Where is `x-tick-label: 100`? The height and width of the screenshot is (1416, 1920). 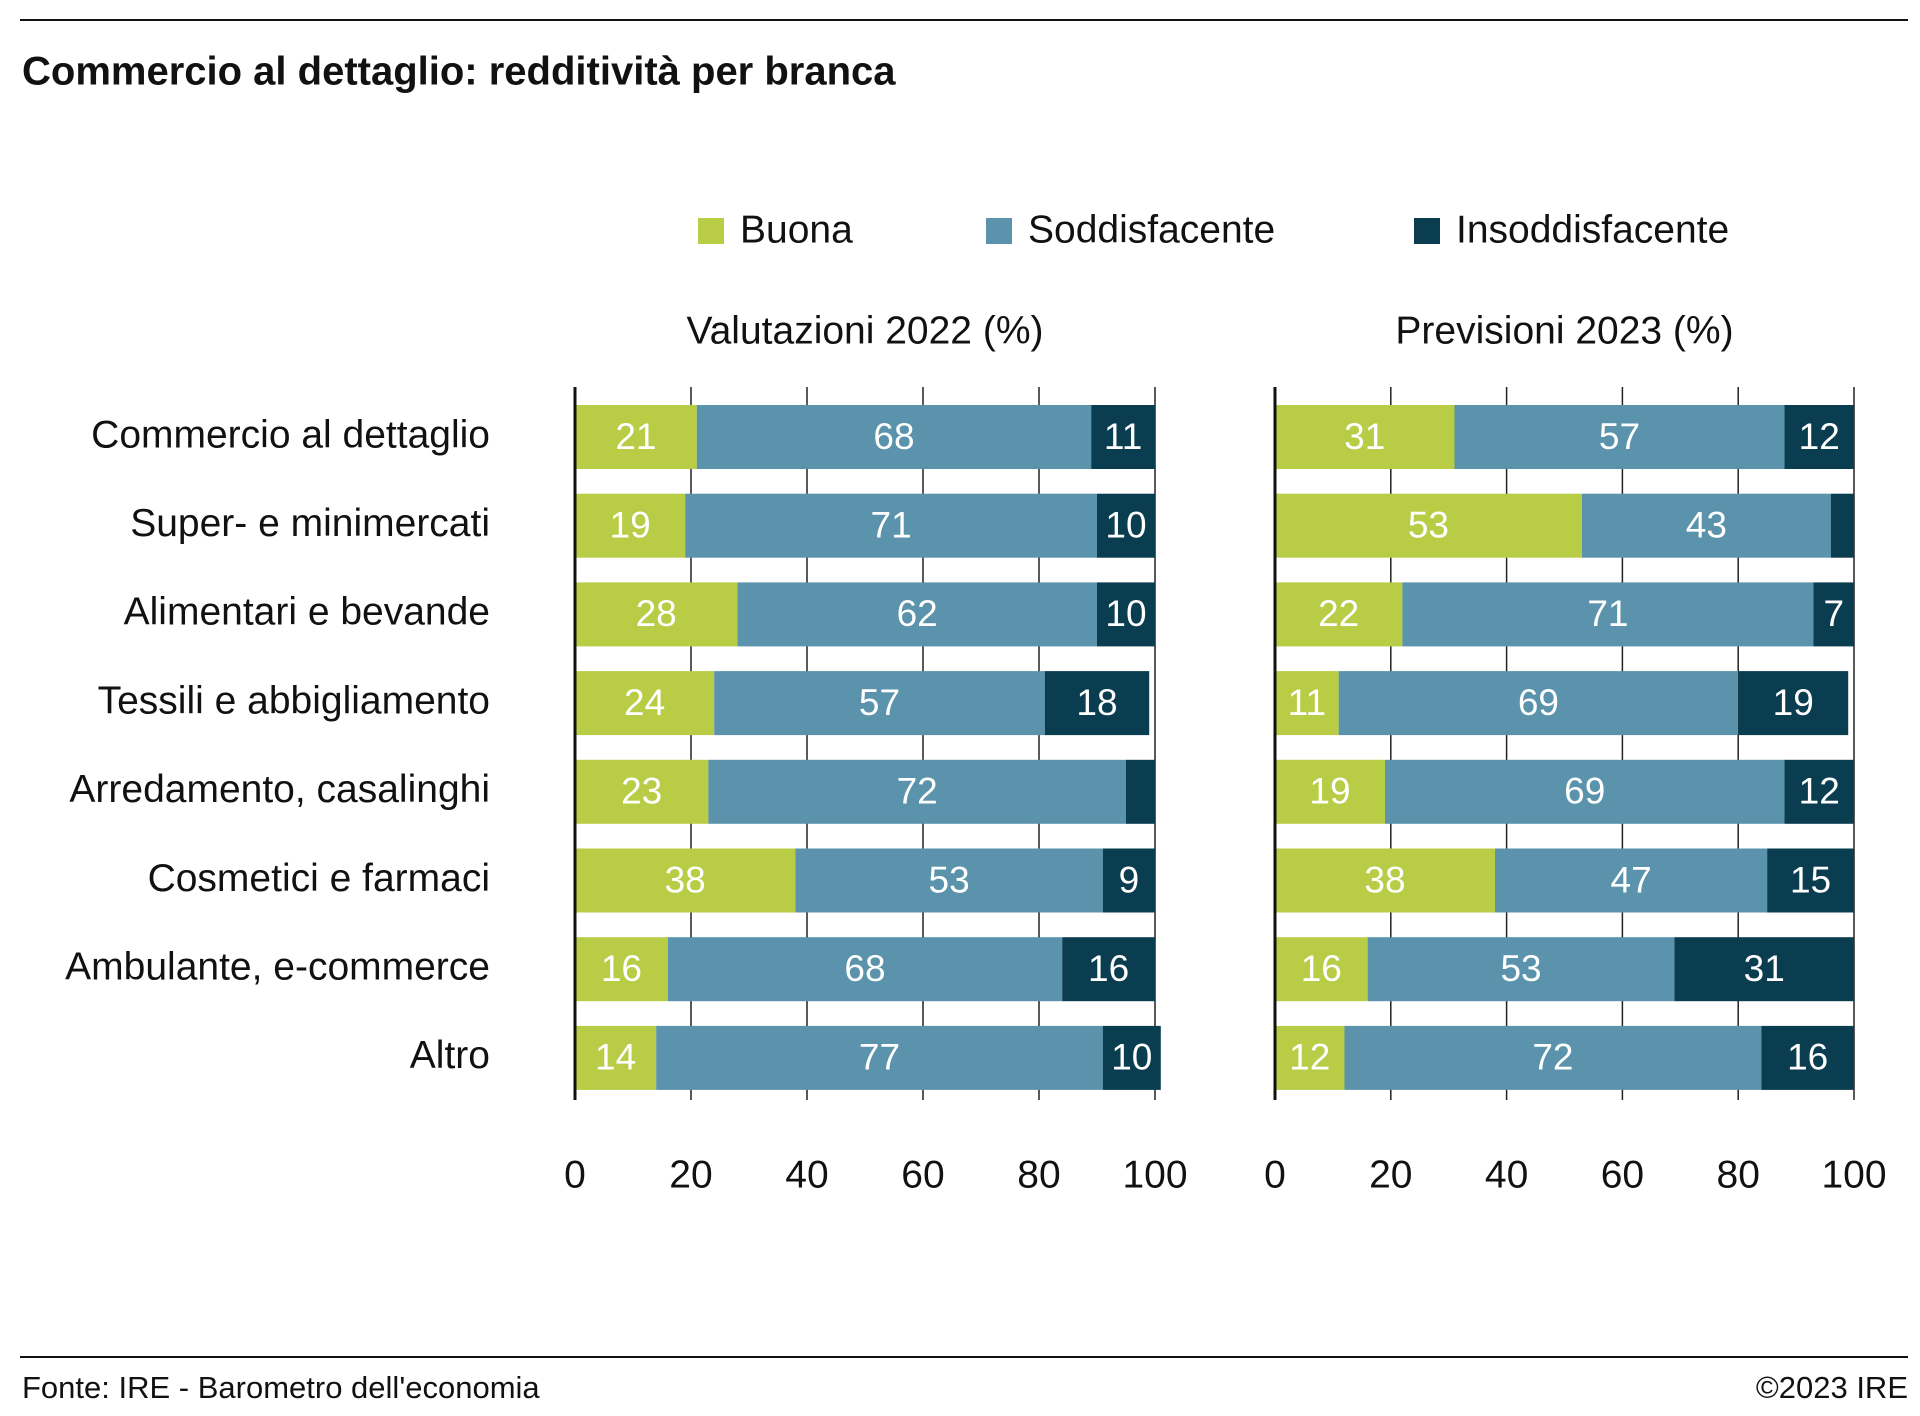 x-tick-label: 100 is located at coordinates (1853, 1174).